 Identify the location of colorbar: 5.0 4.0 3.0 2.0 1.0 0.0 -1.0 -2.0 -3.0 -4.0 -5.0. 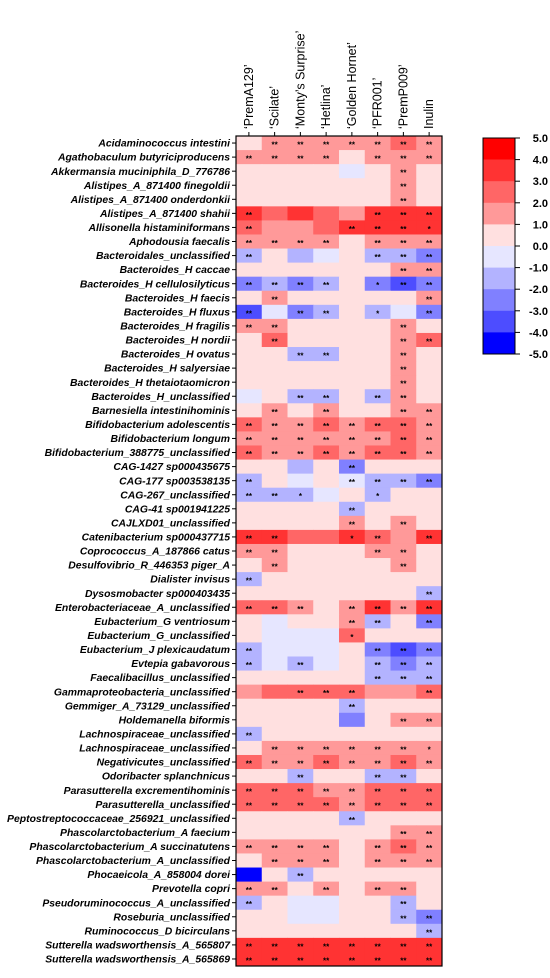
(515, 247).